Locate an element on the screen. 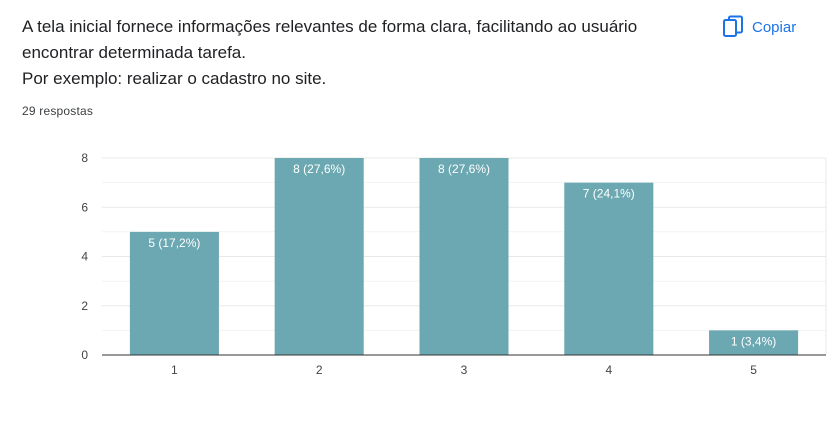  x-tick-label: 1 is located at coordinates (174, 370).